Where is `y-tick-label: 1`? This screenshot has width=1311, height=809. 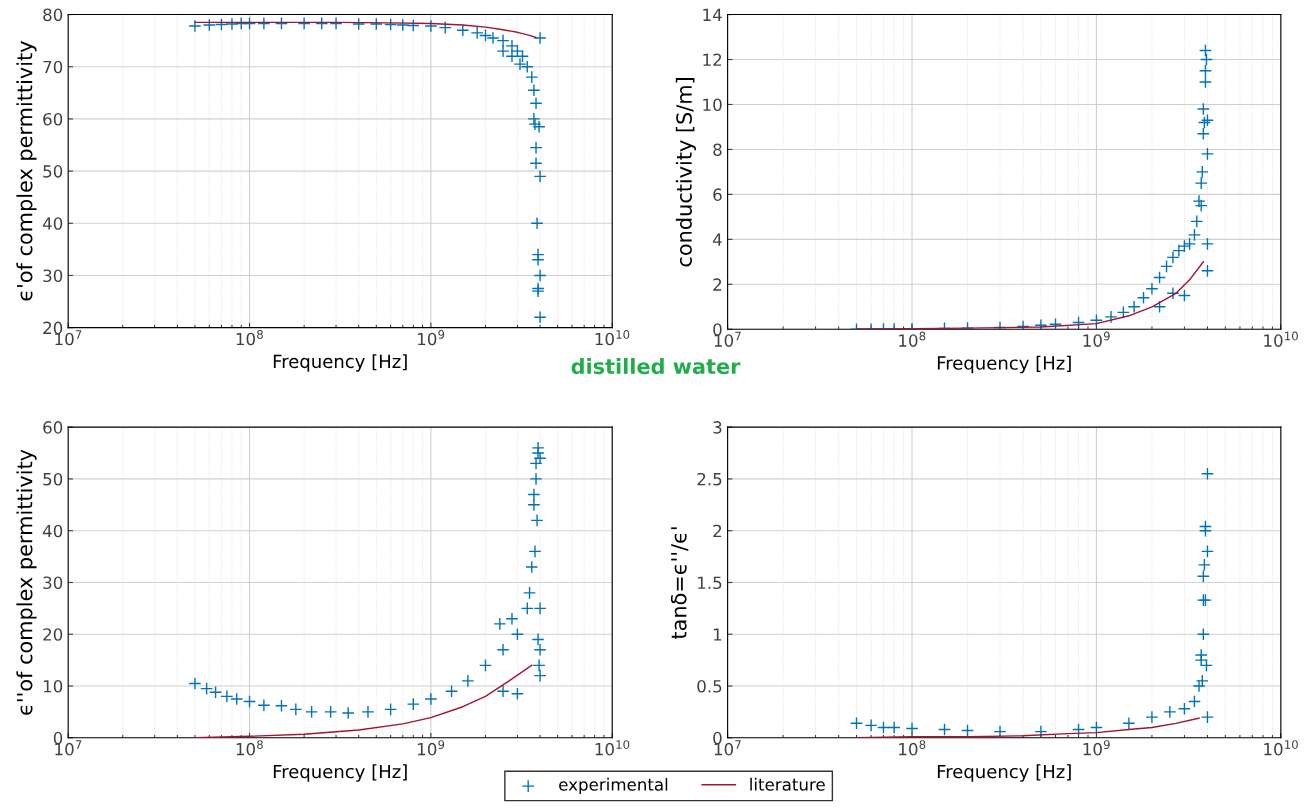 y-tick-label: 1 is located at coordinates (717, 634).